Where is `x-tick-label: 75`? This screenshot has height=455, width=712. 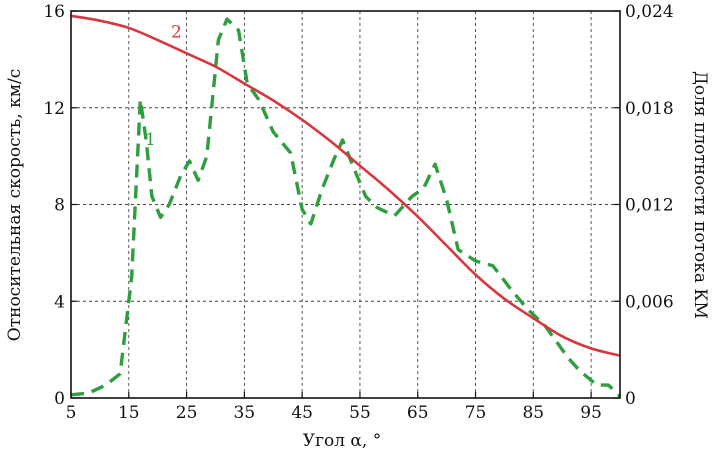
x-tick-label: 75 is located at coordinates (476, 413).